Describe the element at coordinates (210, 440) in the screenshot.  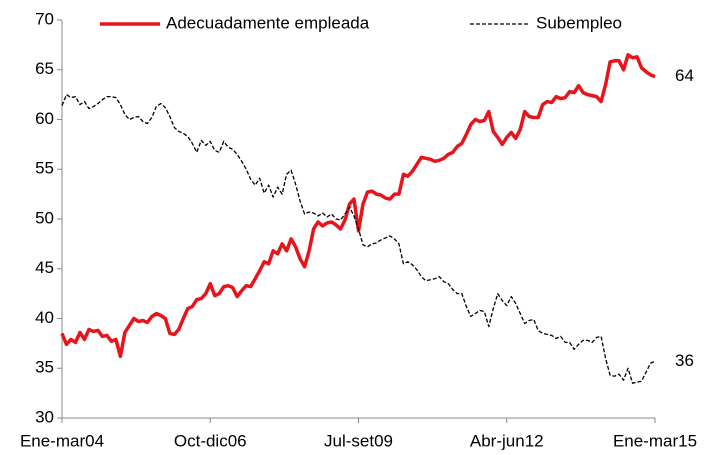
I see `x-tick-label: Oct-dic06` at that location.